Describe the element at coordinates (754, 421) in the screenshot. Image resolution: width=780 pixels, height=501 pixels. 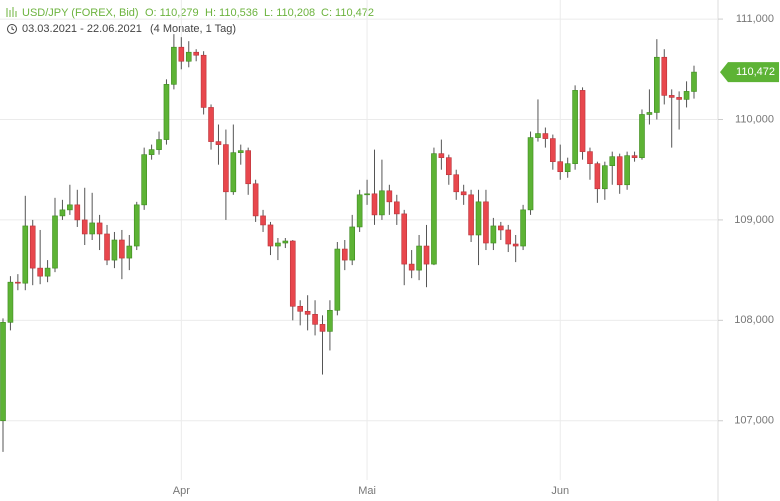
I see `y-tick-label: 107,000` at that location.